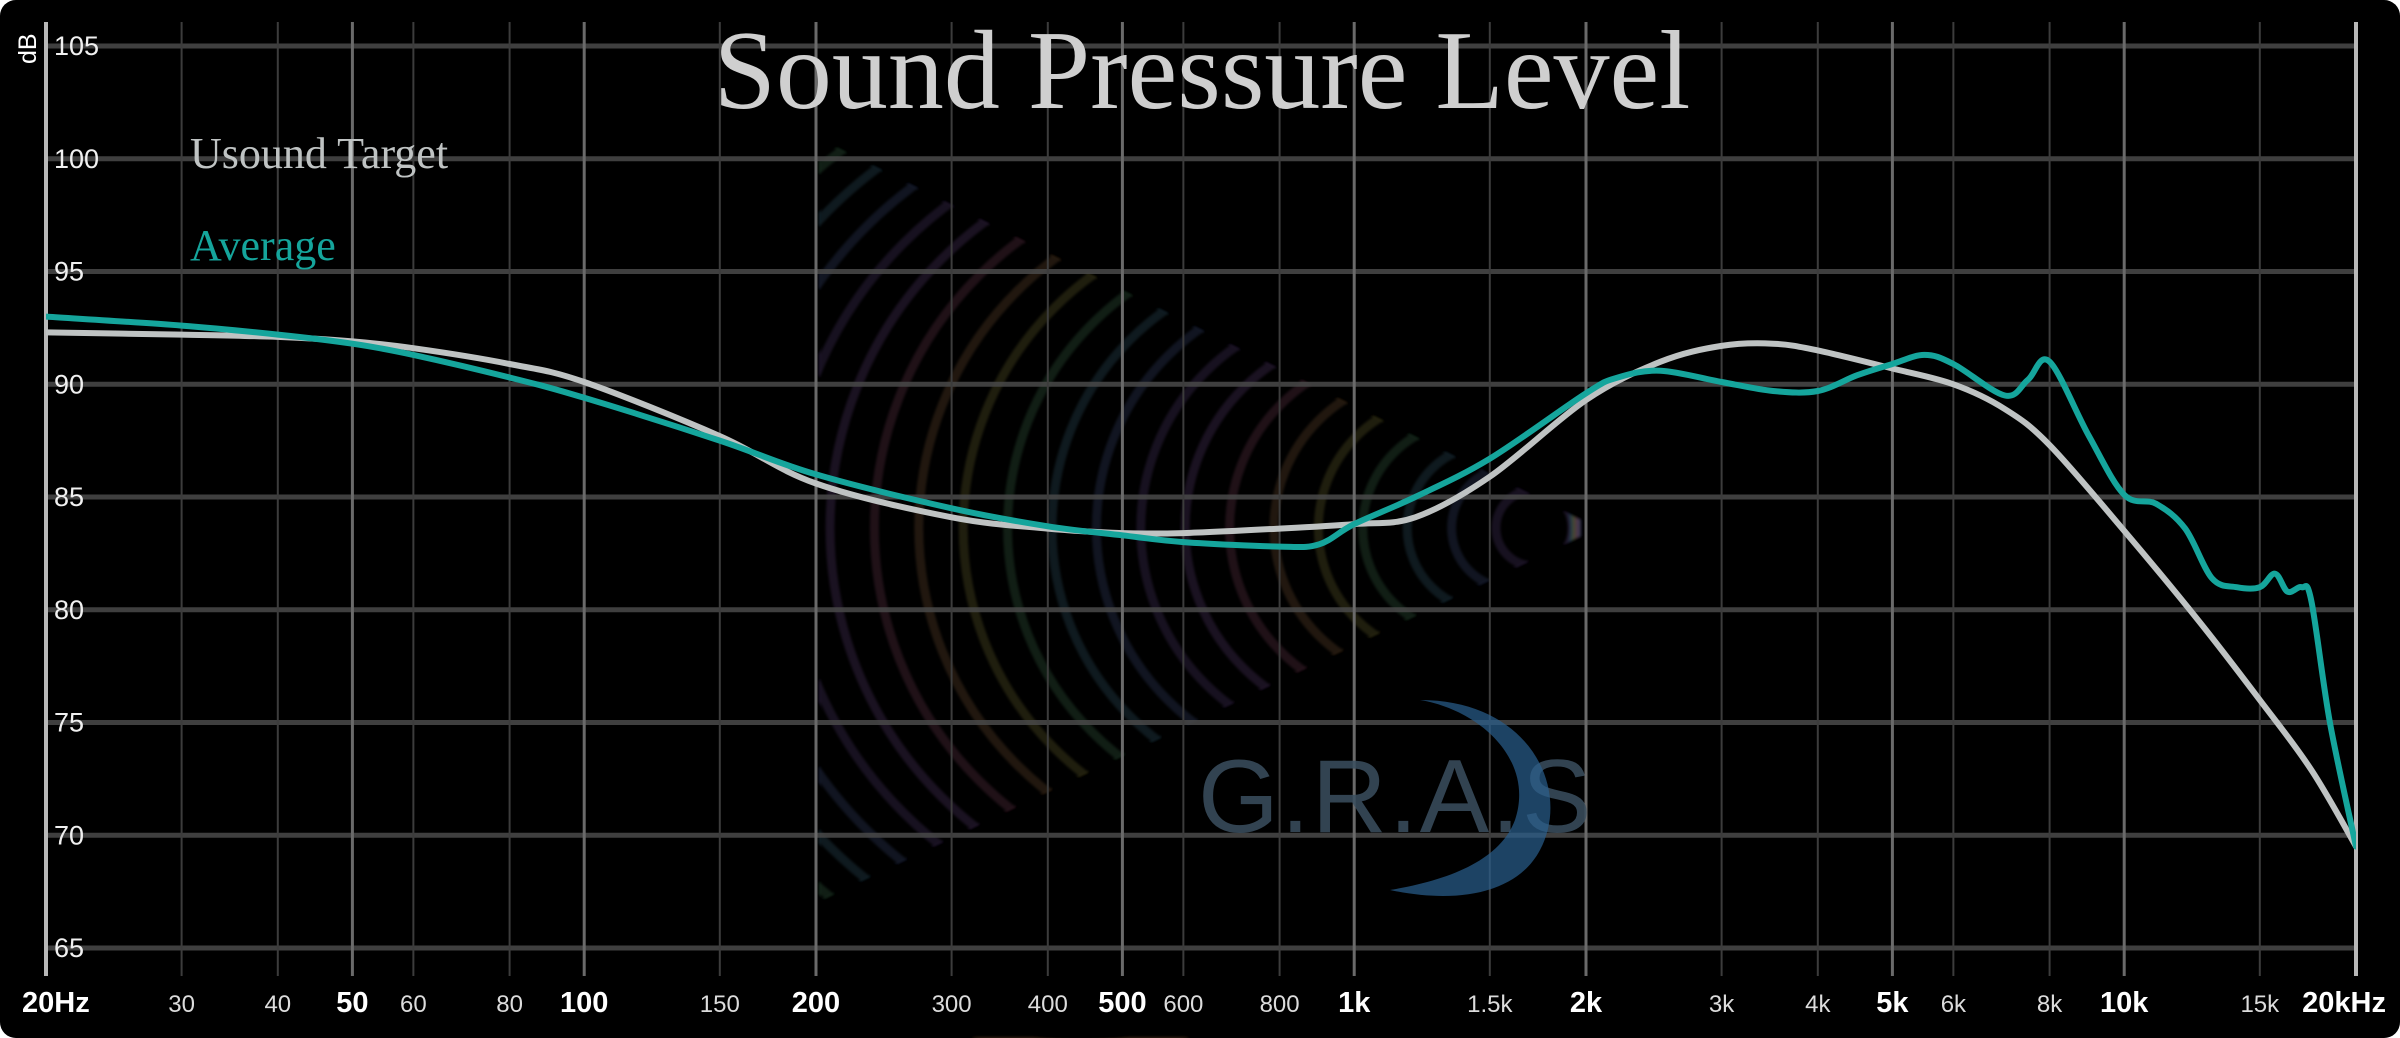 The width and height of the screenshot is (2400, 1038). Describe the element at coordinates (1122, 1003) in the screenshot. I see `x-tick-label: 500` at that location.